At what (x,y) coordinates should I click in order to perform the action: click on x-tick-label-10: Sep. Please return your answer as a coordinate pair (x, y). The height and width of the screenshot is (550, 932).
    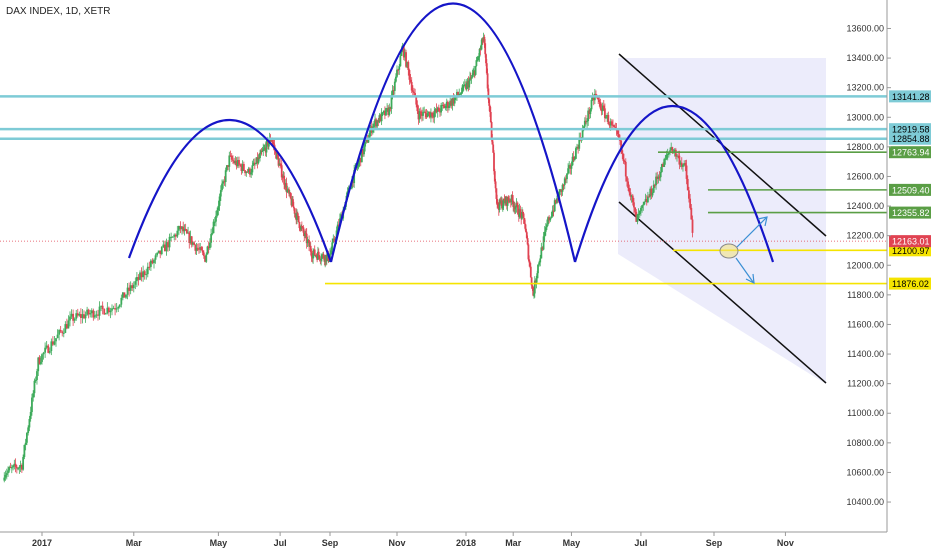
    Looking at the image, I should click on (714, 543).